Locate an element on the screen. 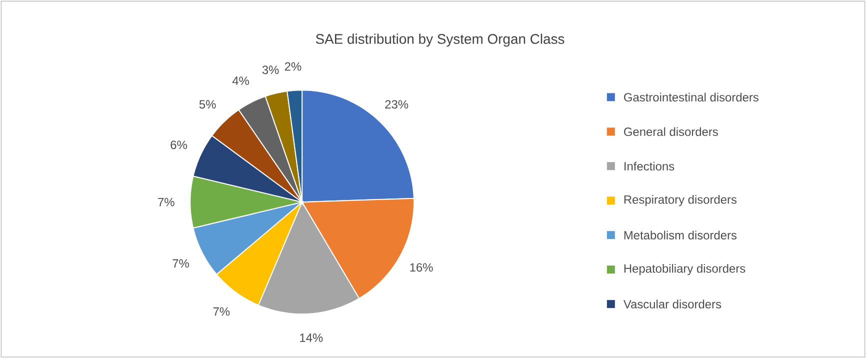 This screenshot has height=358, width=866. legend-label: Respiratory disorders is located at coordinates (680, 200).